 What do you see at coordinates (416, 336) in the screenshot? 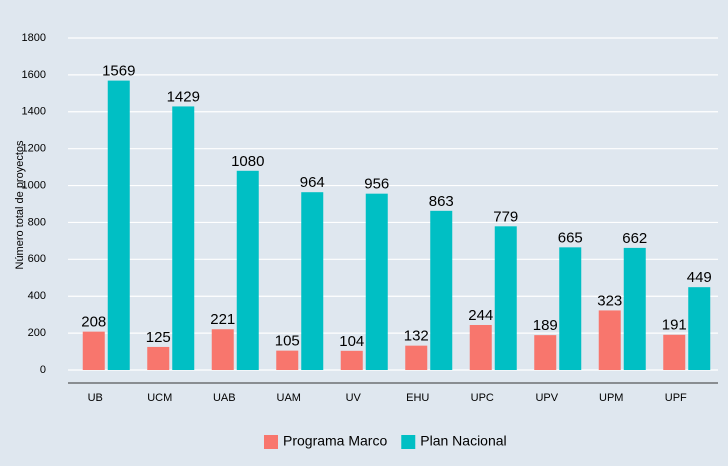
I see `value-label: 132` at bounding box center [416, 336].